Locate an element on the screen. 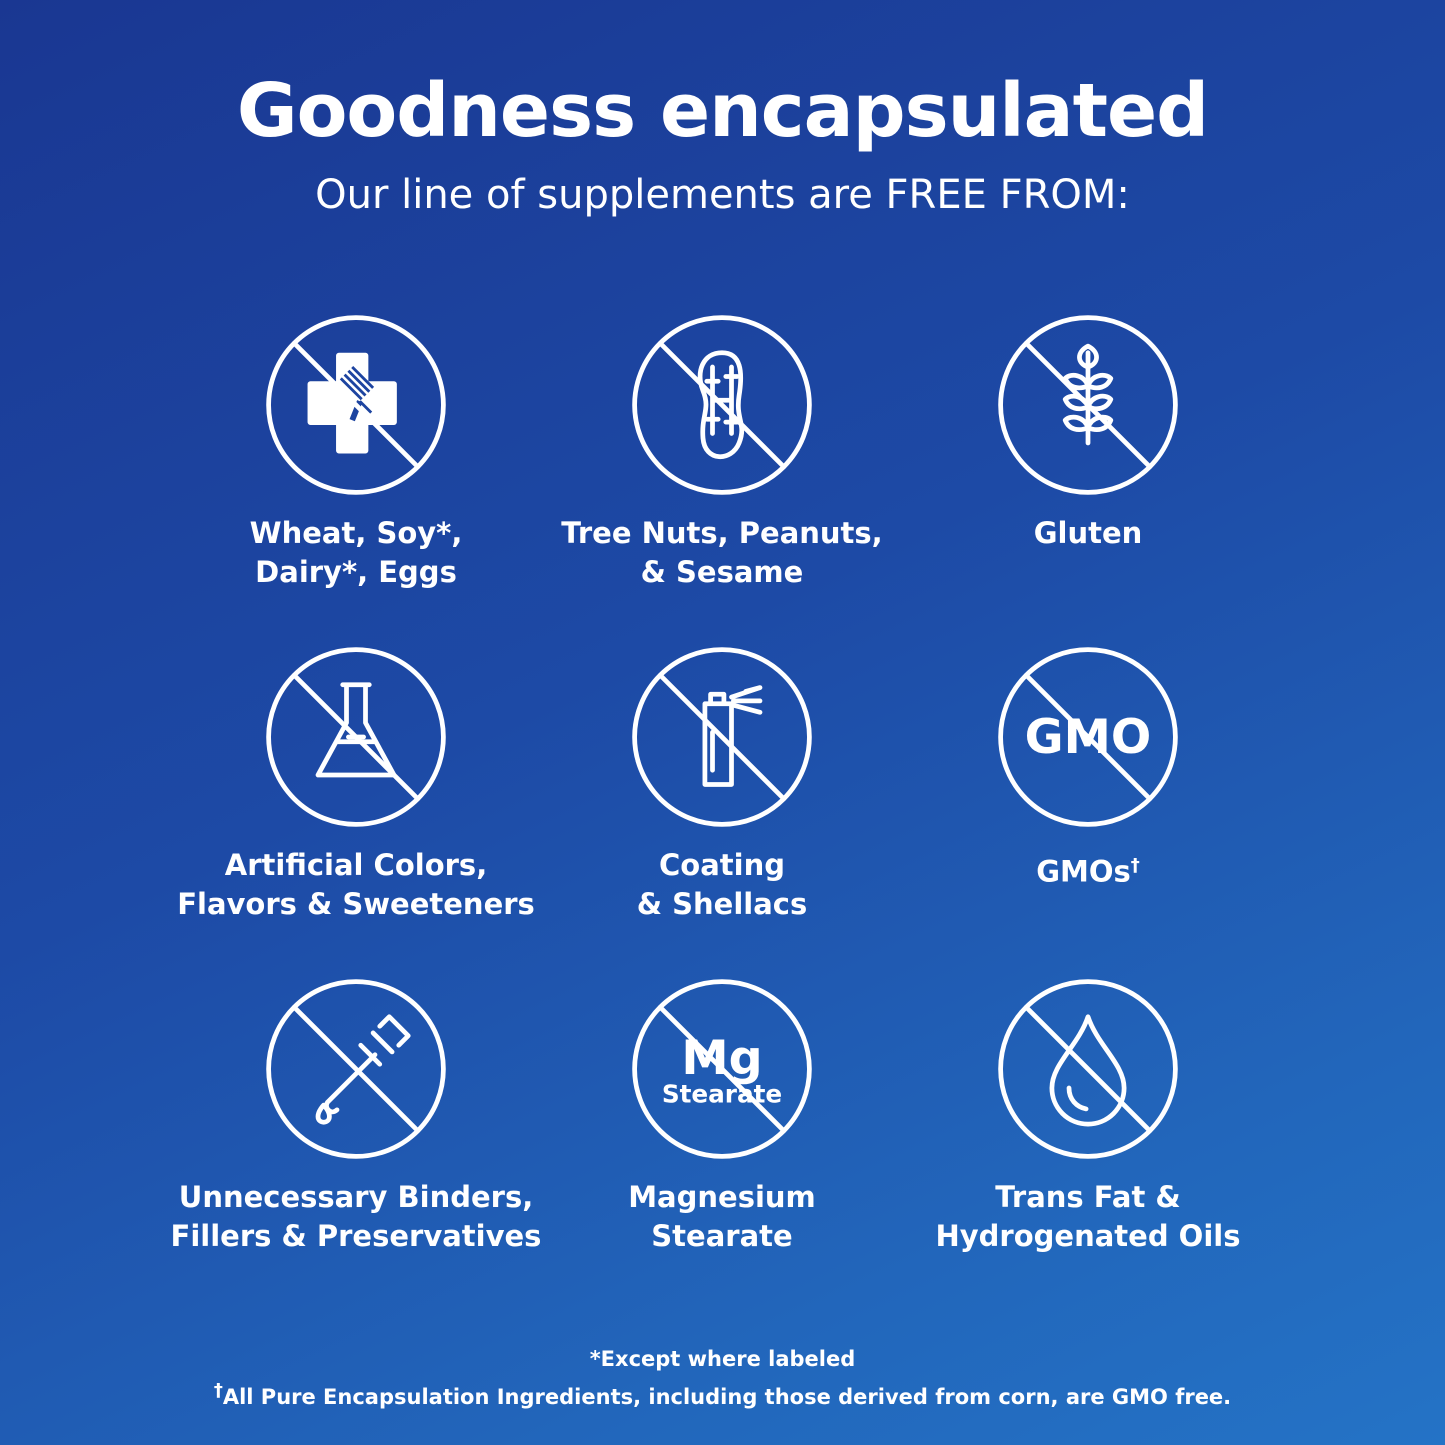 The height and width of the screenshot is (1445, 1445). free-from-item: Gluten is located at coordinates (1088, 431).